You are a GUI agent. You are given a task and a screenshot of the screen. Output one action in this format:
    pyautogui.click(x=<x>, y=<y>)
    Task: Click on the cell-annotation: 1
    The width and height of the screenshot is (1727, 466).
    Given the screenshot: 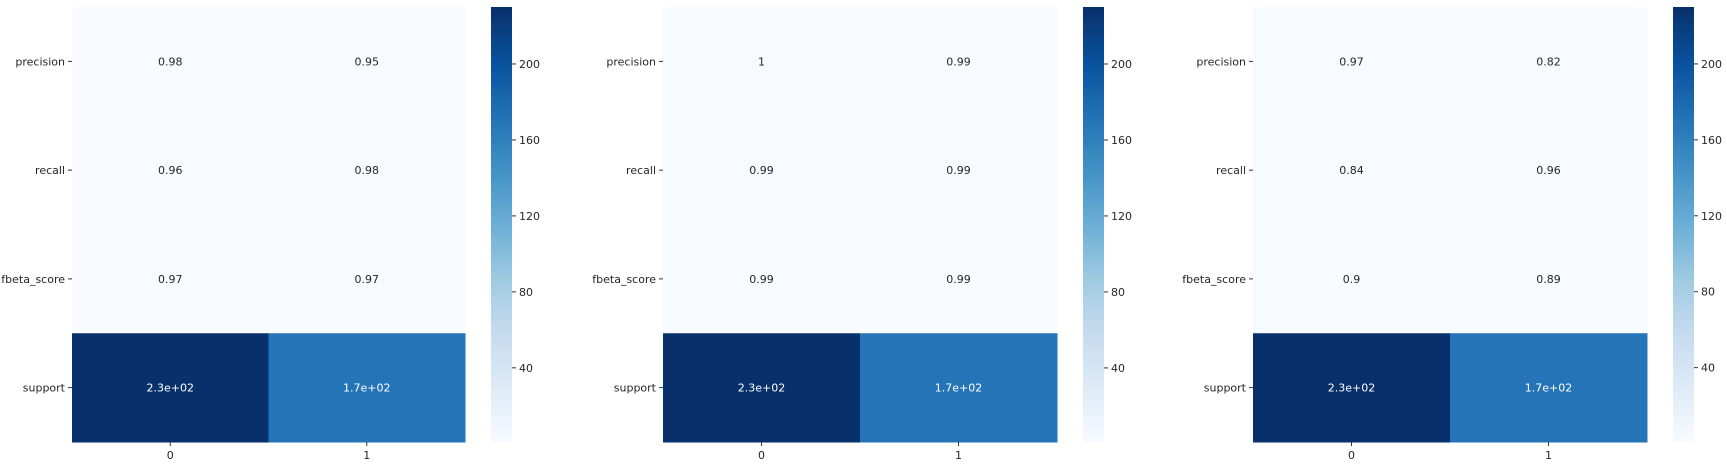 What is the action you would take?
    pyautogui.click(x=761, y=61)
    